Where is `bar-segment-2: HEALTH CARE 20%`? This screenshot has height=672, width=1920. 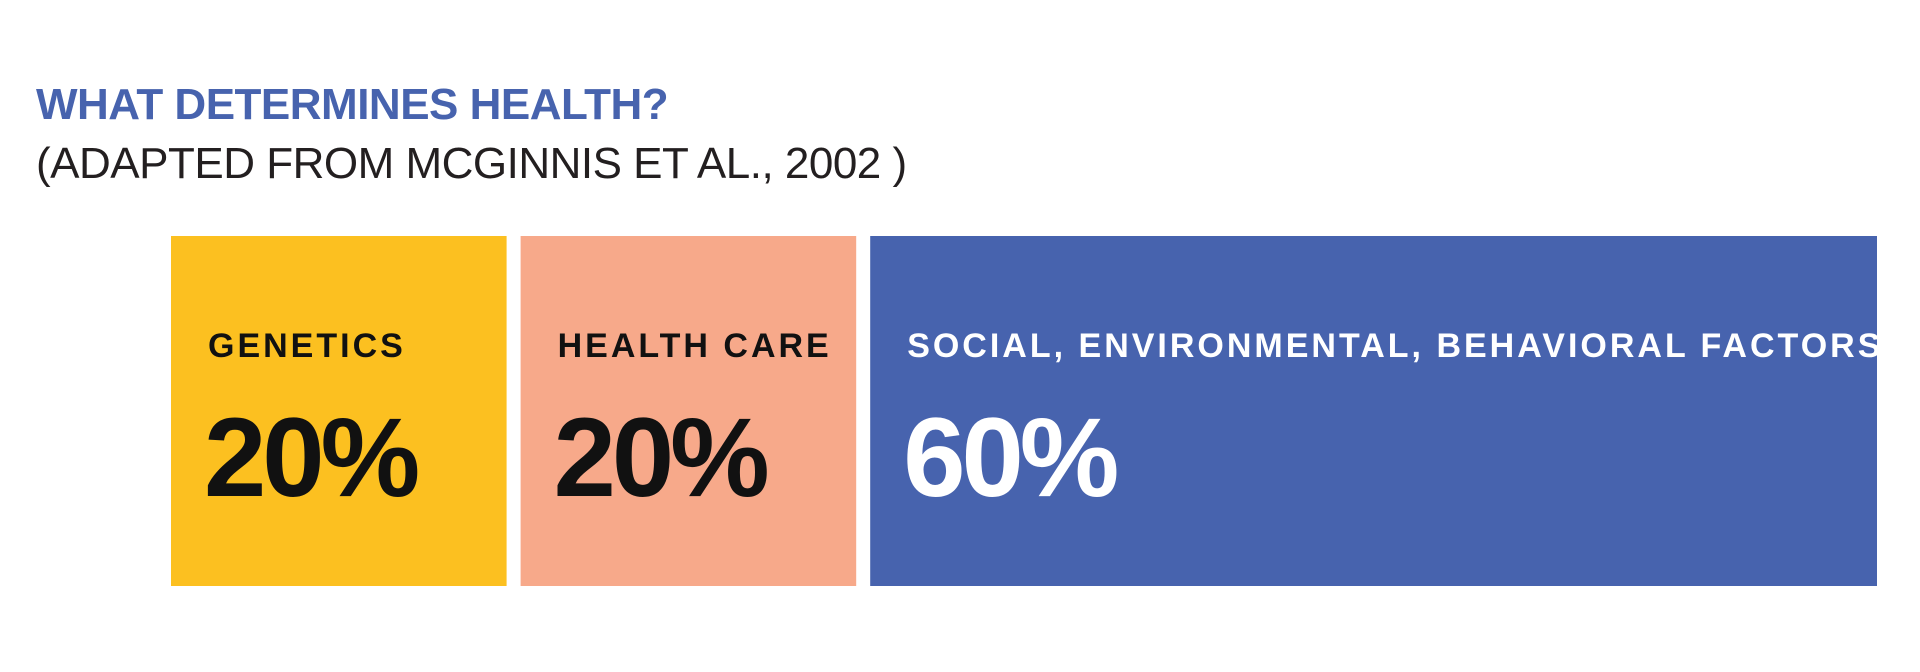 bar-segment-2: HEALTH CARE 20% is located at coordinates (688, 411).